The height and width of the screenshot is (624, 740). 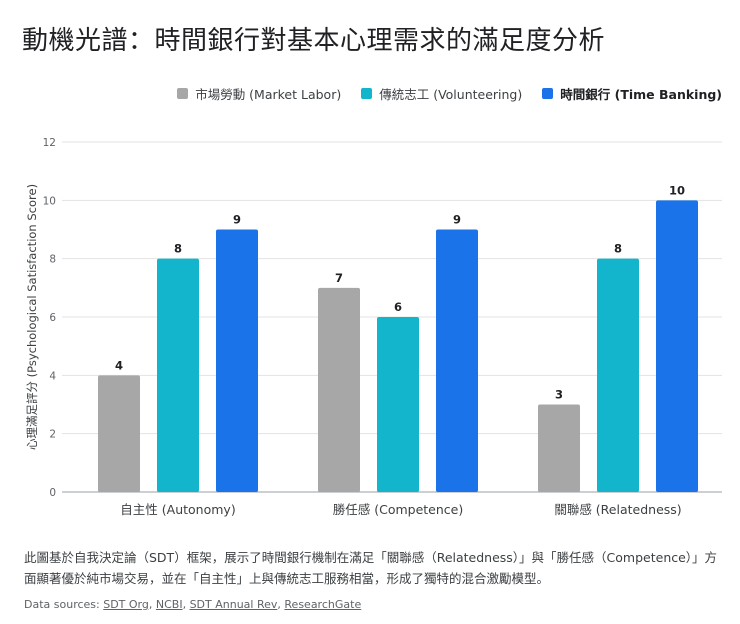 What do you see at coordinates (183, 93) in the screenshot?
I see `legend-swatch-market-labor` at bounding box center [183, 93].